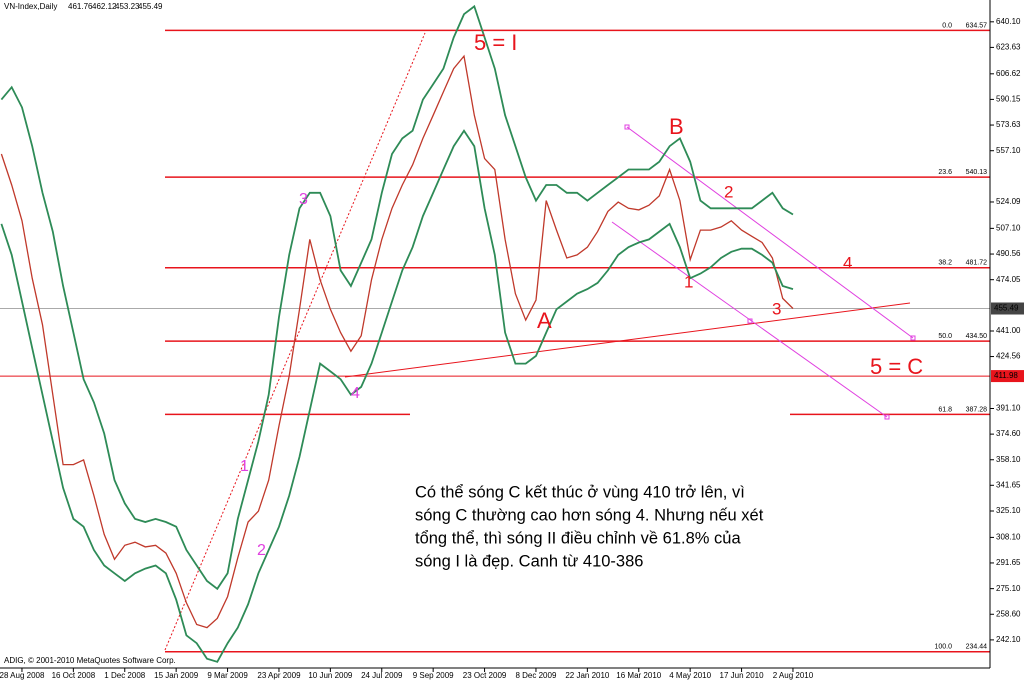 The image size is (1024, 682). What do you see at coordinates (977, 263) in the screenshot?
I see `fib-price: 481.72` at bounding box center [977, 263].